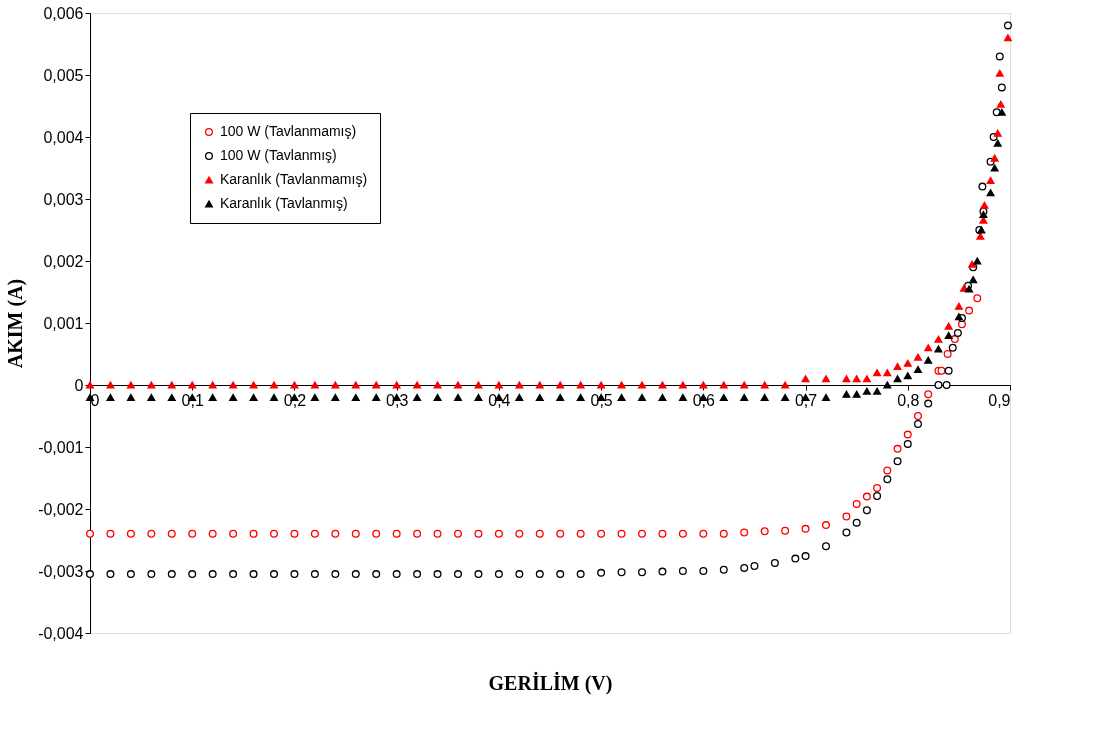 The image size is (1097, 729). Describe the element at coordinates (278, 155) in the screenshot. I see `legend-label: 100 W (Tavlanmış)` at that location.